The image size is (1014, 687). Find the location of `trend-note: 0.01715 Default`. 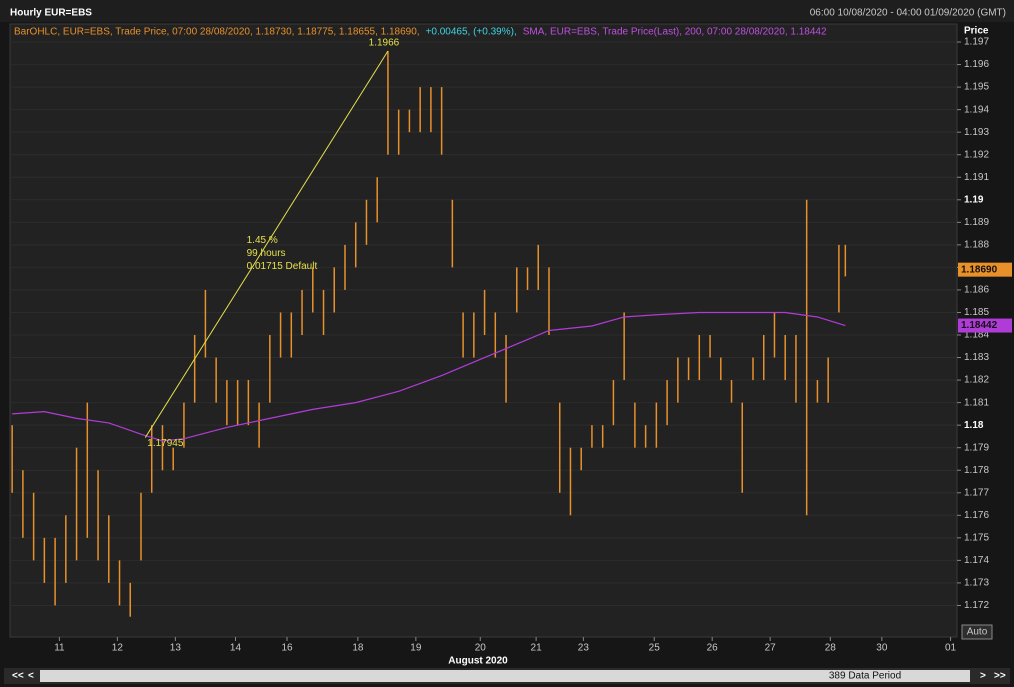

trend-note: 0.01715 Default is located at coordinates (282, 266).